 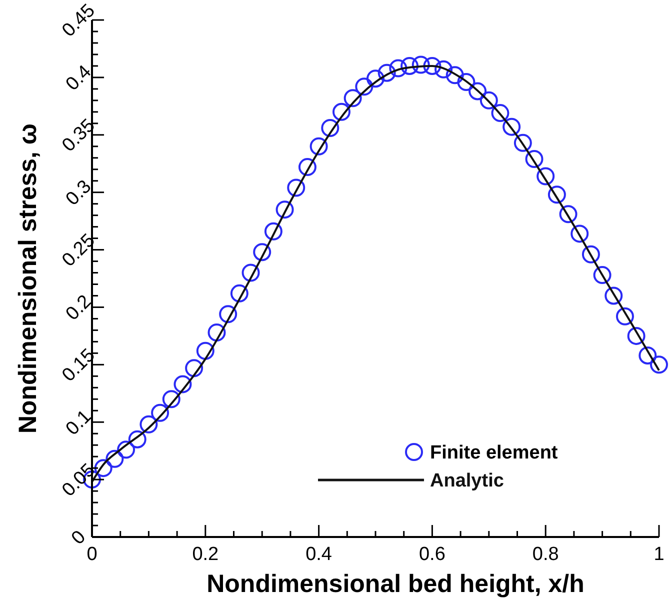 What do you see at coordinates (432, 554) in the screenshot?
I see `x-tick-label: 0.6` at bounding box center [432, 554].